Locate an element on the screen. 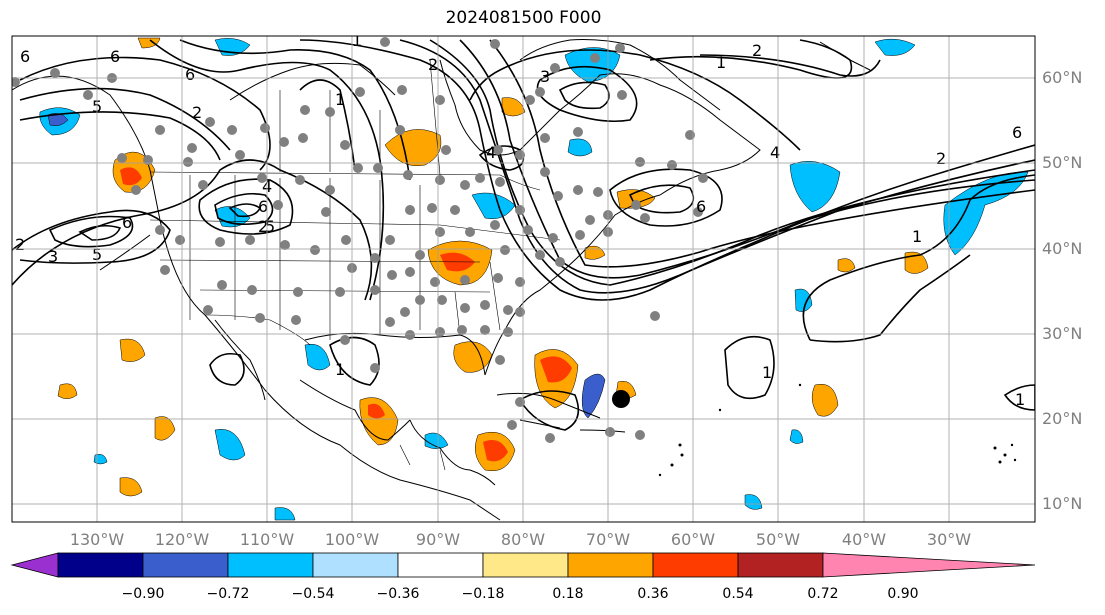 Image resolution: width=1105 pixels, height=615 pixels. colorbar-tick-label: 0.90 is located at coordinates (903, 594).